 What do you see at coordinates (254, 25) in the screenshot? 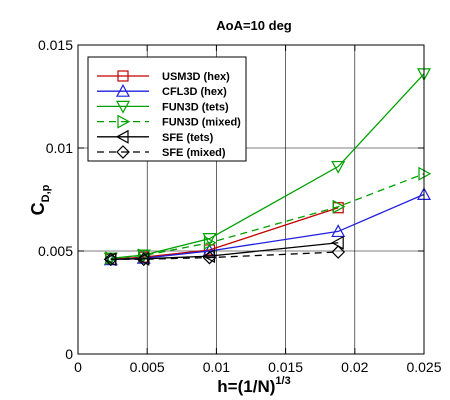
I see `chart-title: AoA=10 deg` at bounding box center [254, 25].